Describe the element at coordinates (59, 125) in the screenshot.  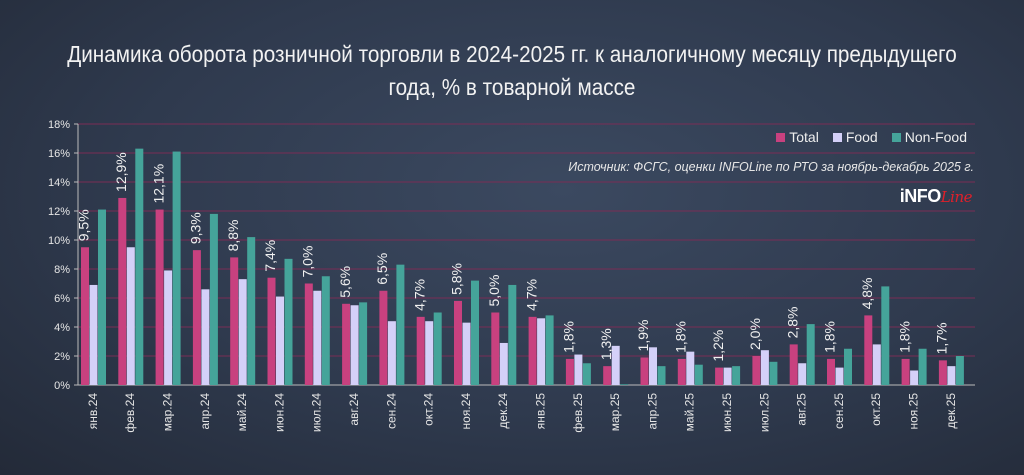
I see `y-tick-label: 18%` at that location.